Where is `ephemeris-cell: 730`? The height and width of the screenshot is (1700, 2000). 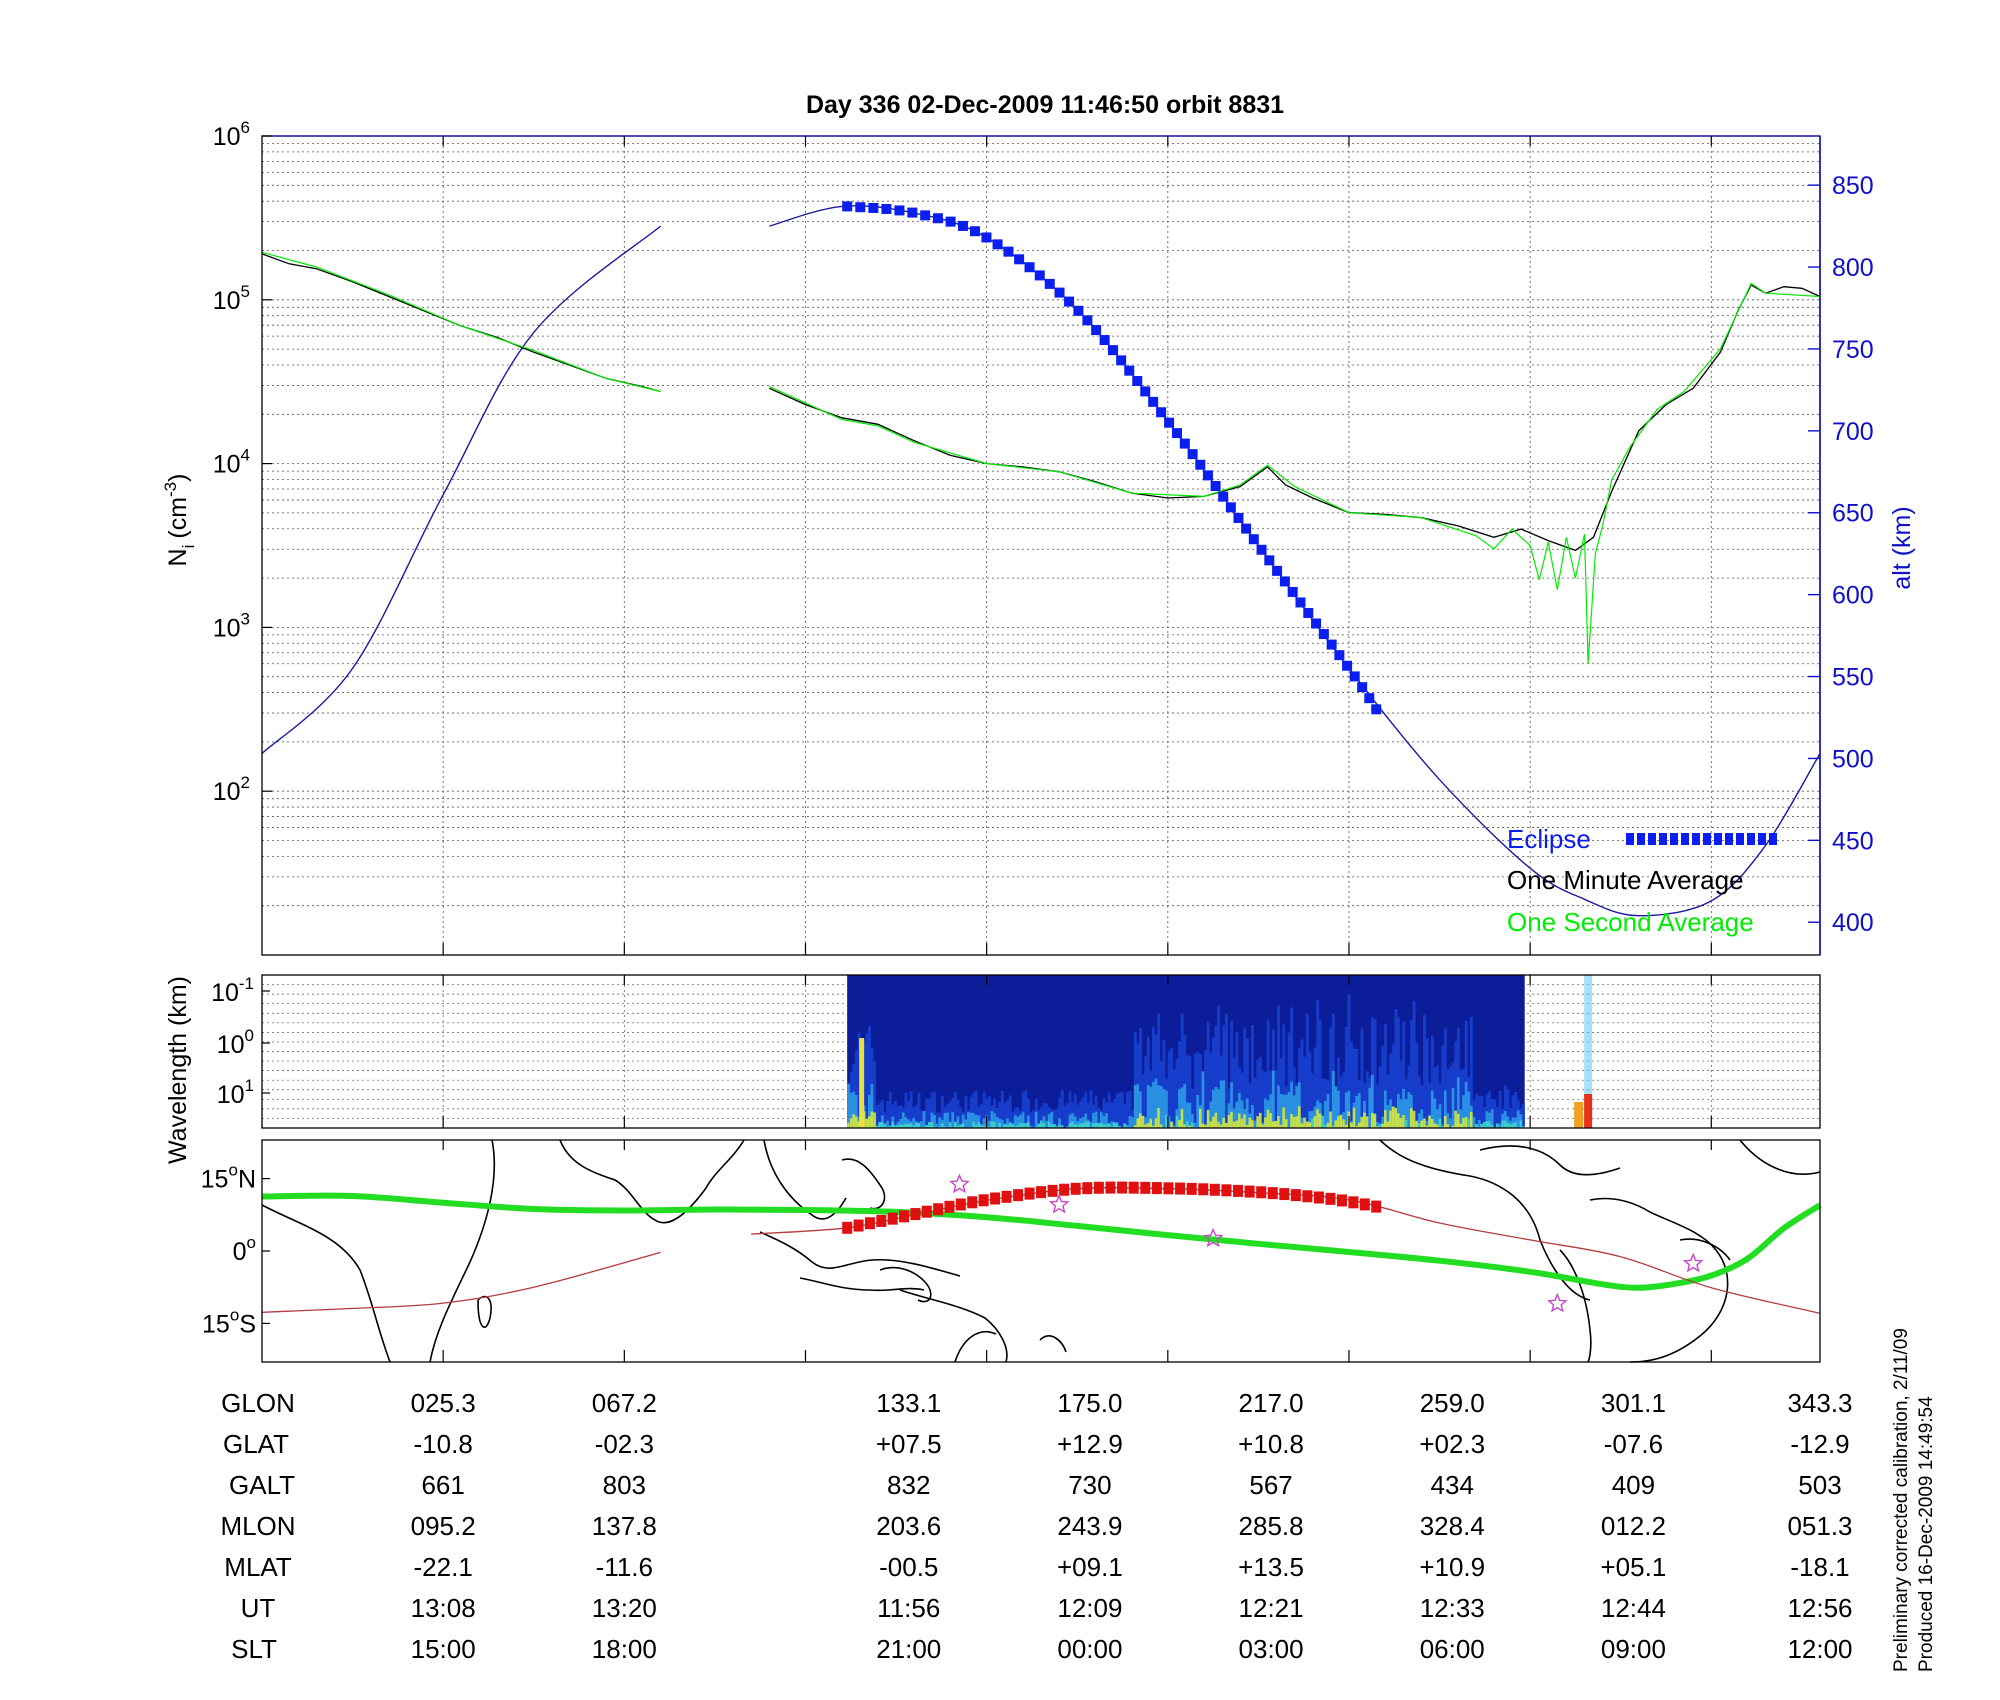 ephemeris-cell: 730 is located at coordinates (1089, 1485).